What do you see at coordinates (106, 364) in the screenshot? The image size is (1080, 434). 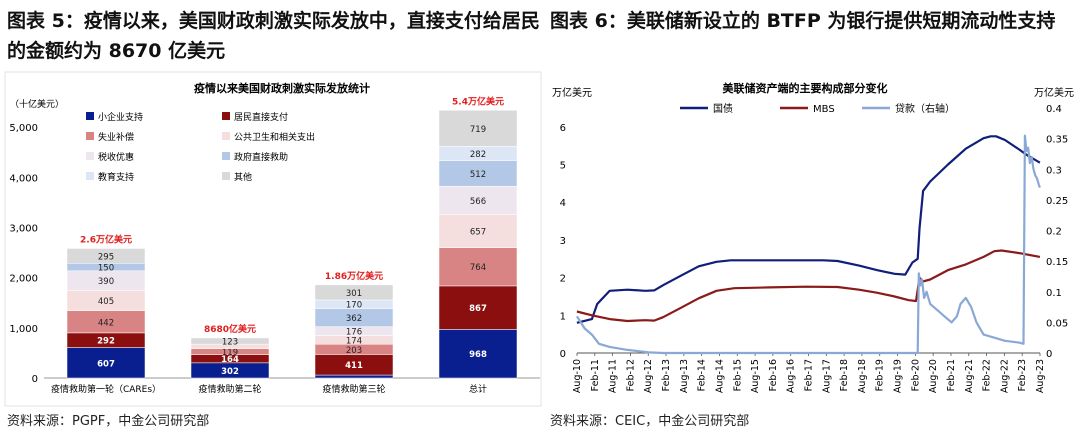 I see `bar-segment-label: 607` at bounding box center [106, 364].